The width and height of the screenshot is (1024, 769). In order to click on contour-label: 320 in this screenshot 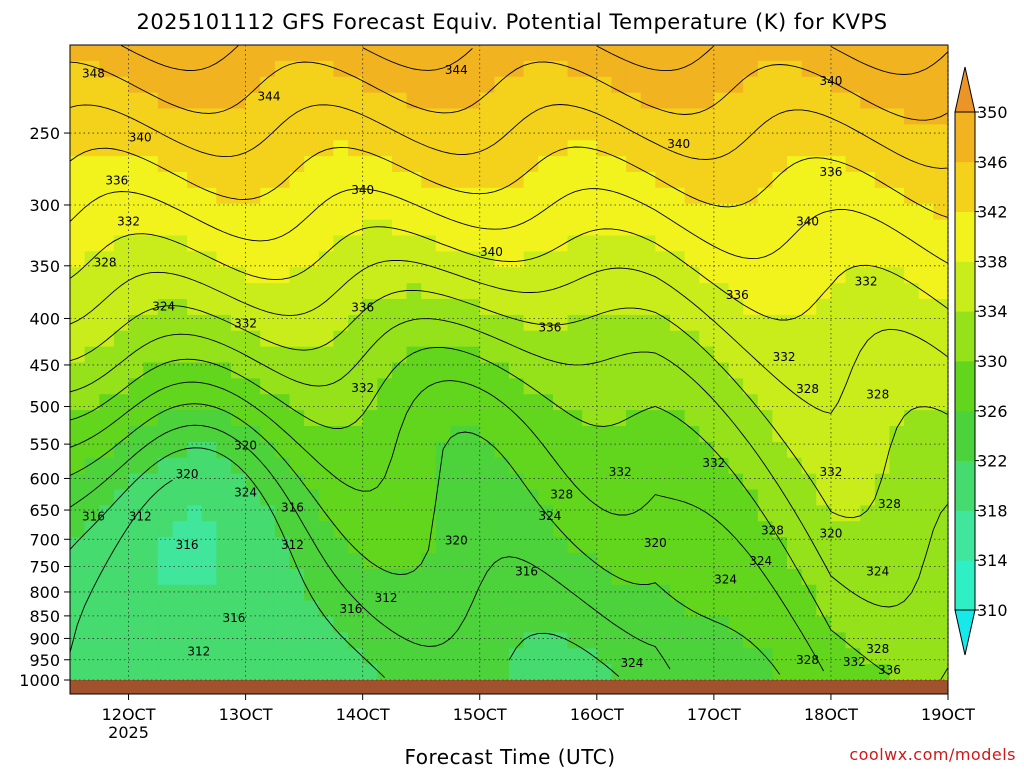, I will do `click(830, 534)`.